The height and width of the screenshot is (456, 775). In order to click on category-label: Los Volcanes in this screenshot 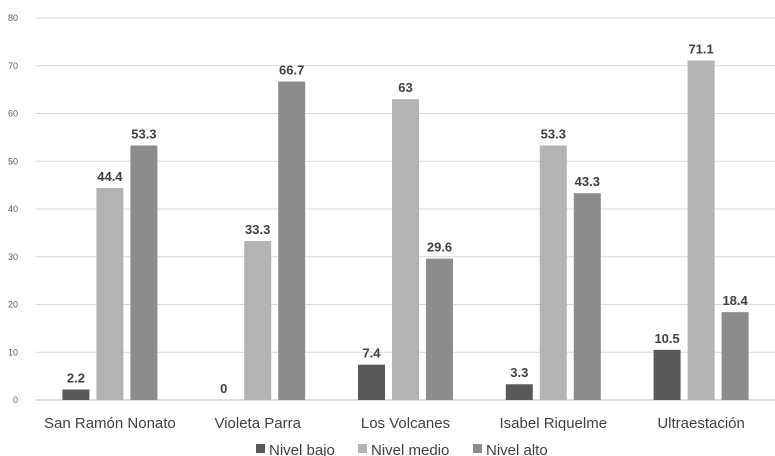, I will do `click(405, 423)`.